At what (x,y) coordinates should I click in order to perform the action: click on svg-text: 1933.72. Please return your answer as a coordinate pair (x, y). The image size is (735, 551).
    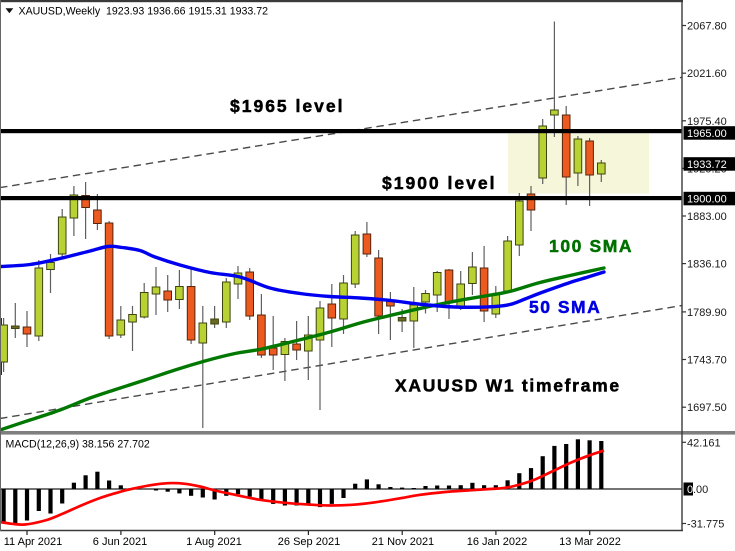
    Looking at the image, I should click on (707, 165).